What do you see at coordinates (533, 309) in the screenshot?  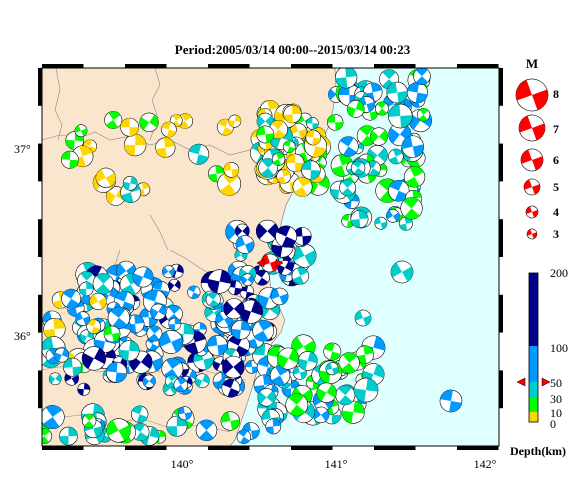 I see `depth-band-deep` at bounding box center [533, 309].